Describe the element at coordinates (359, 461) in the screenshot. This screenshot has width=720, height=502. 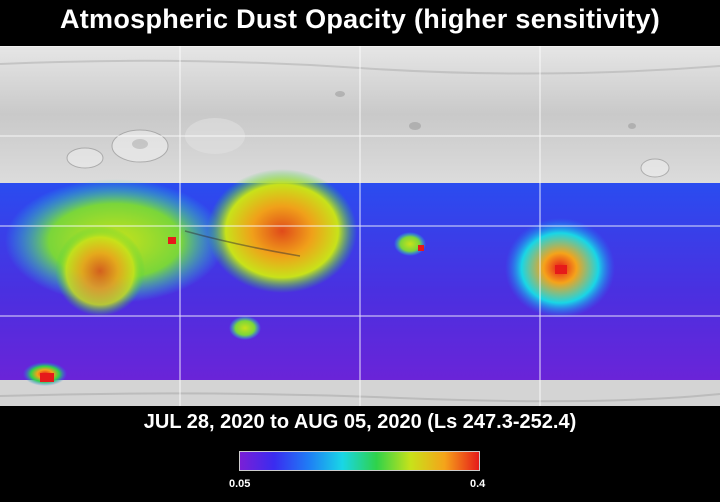
I see `color-scale-bar` at that location.